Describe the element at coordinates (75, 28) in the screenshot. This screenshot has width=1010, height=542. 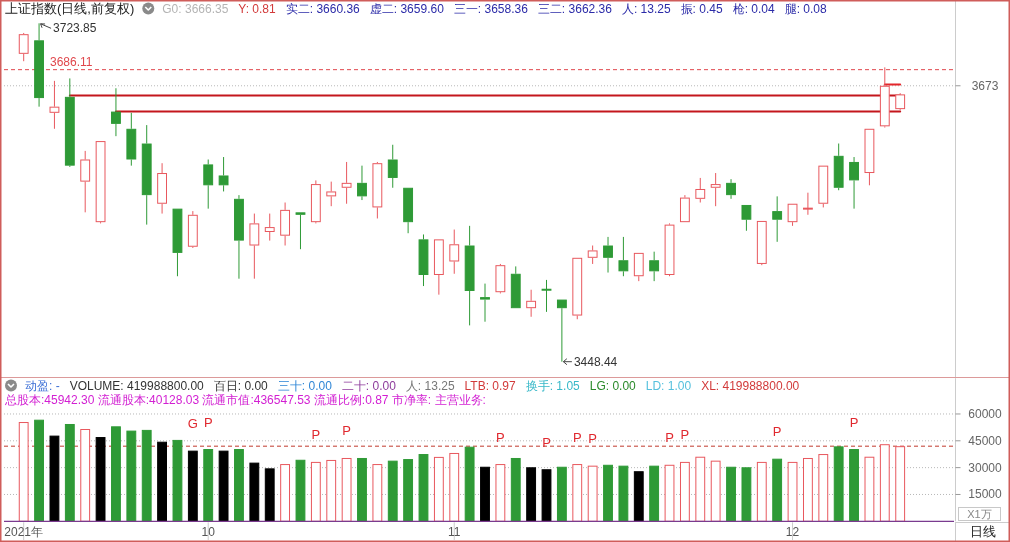
I see `text: 3723.85` at that location.